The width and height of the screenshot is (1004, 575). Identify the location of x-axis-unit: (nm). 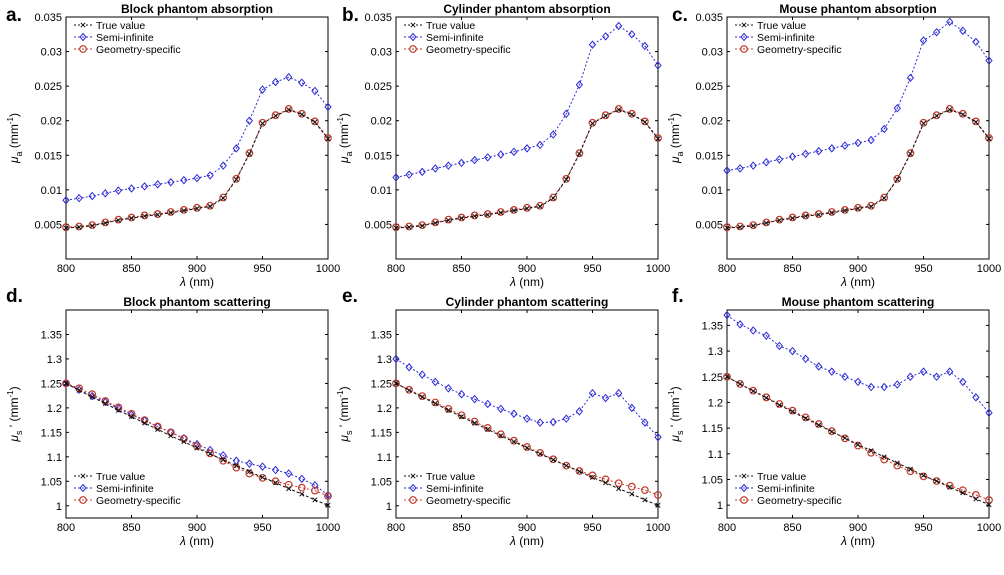
(861, 541).